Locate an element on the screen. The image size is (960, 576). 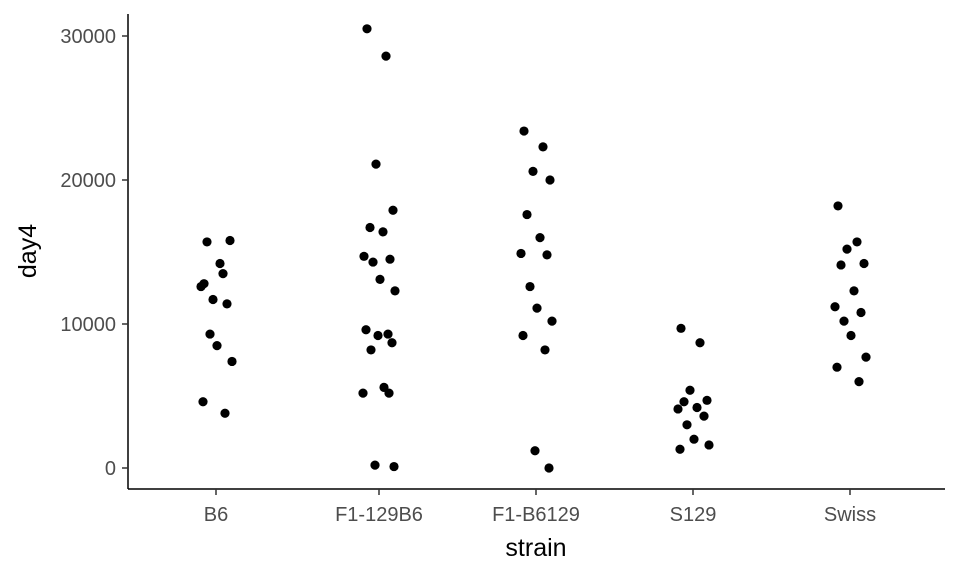
y-tick-label: 20000 is located at coordinates (88, 181).